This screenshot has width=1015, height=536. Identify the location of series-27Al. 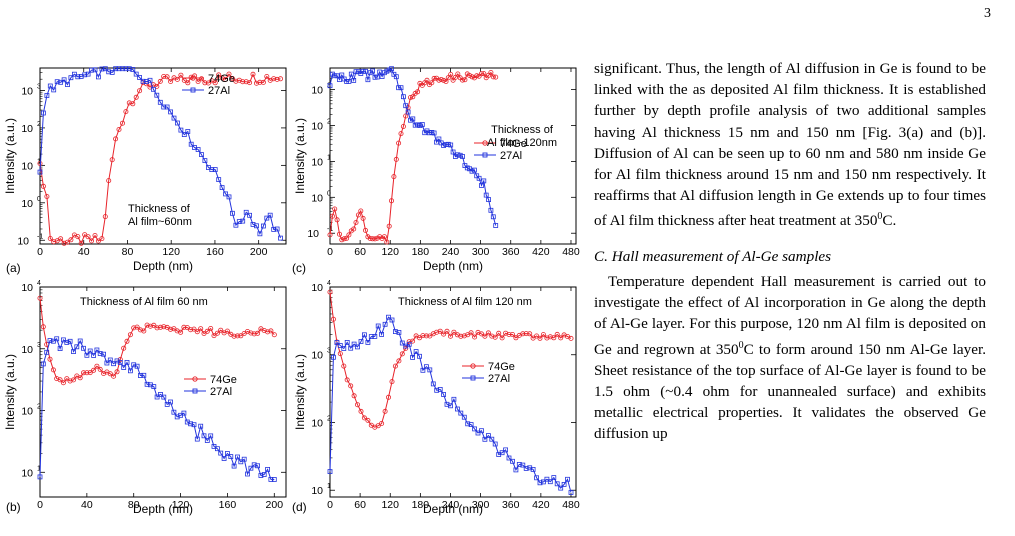
(450, 404).